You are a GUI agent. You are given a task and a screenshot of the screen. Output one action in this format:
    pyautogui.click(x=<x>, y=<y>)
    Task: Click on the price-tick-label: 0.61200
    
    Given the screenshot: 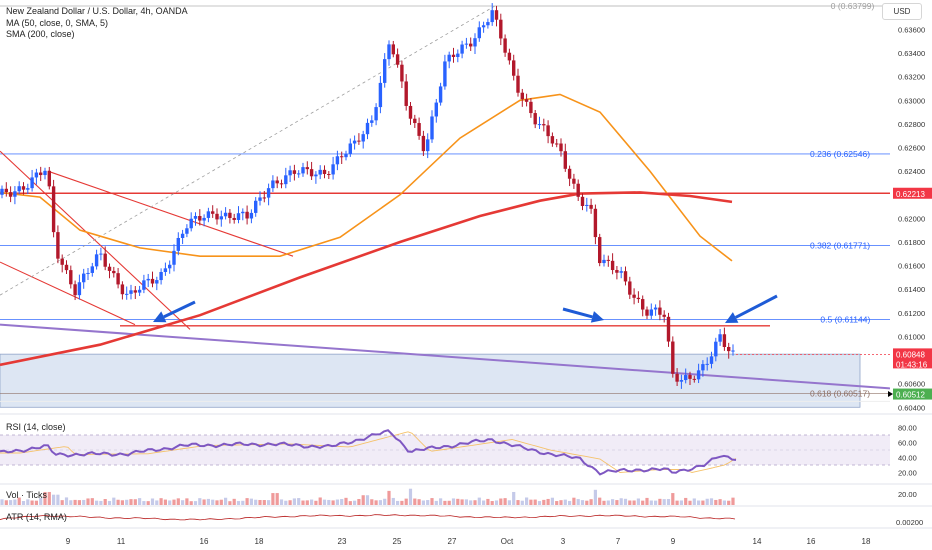 What is the action you would take?
    pyautogui.click(x=911, y=313)
    